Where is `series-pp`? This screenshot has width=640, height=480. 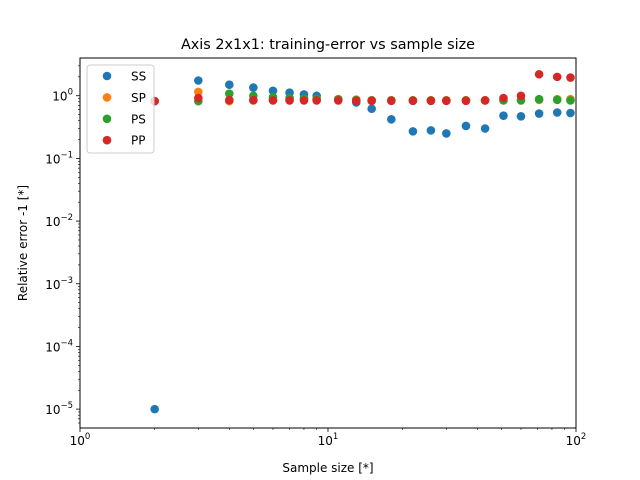 series-pp is located at coordinates (362, 87).